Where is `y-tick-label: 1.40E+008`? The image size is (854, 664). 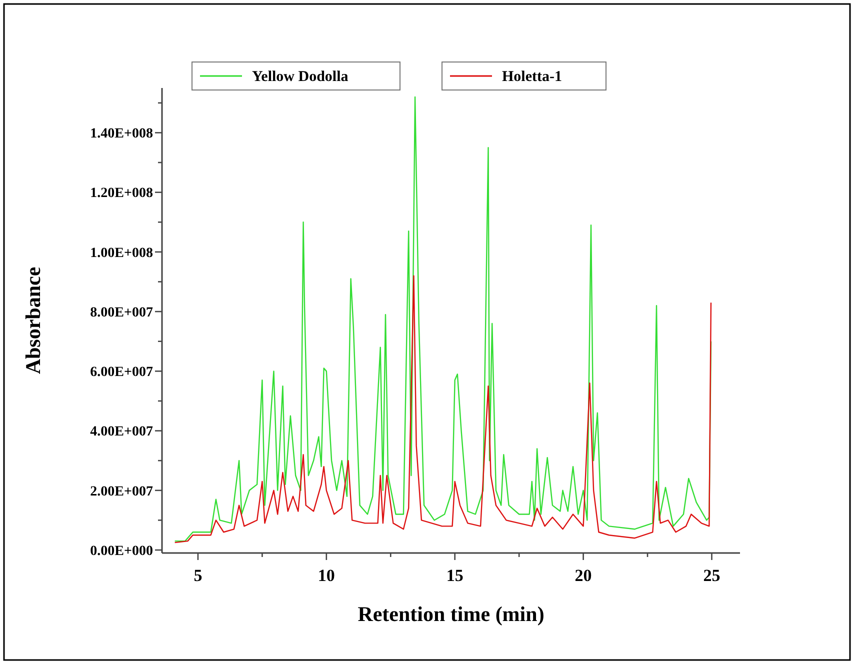
y-tick-label: 1.40E+008 is located at coordinates (121, 134).